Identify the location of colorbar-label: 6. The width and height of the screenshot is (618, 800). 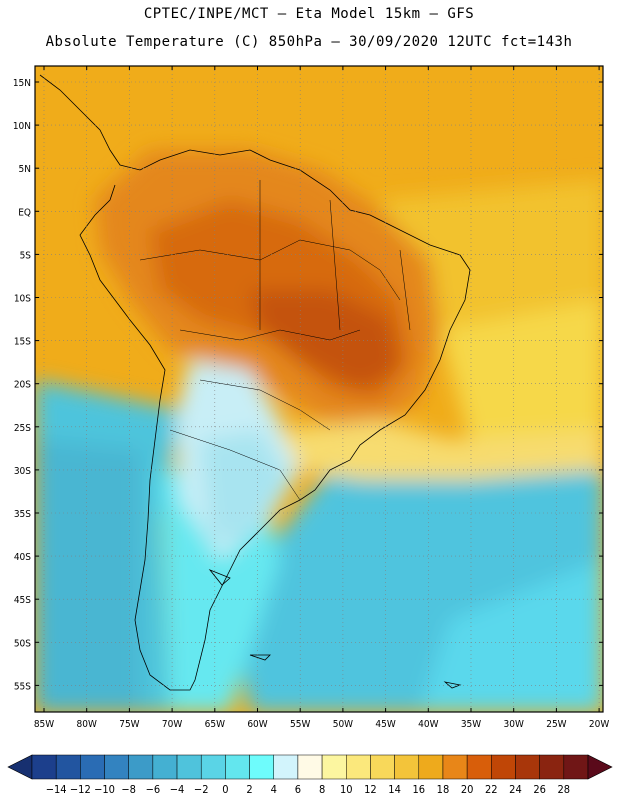
(298, 789).